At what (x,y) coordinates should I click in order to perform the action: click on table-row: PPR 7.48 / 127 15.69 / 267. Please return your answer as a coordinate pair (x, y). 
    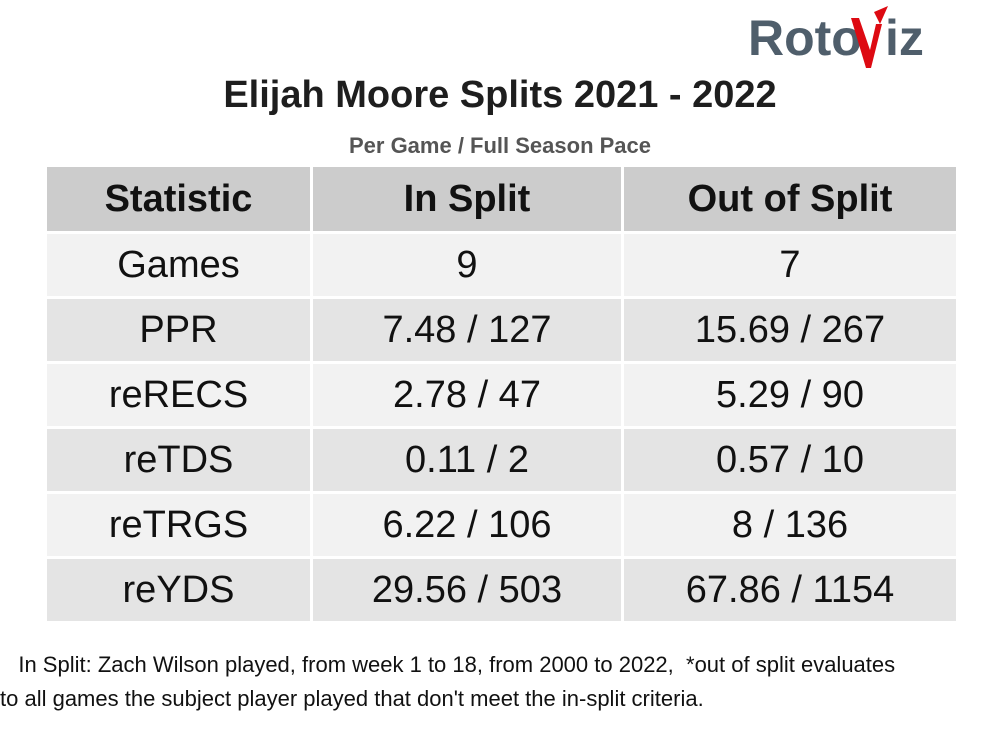
    Looking at the image, I should click on (501, 330).